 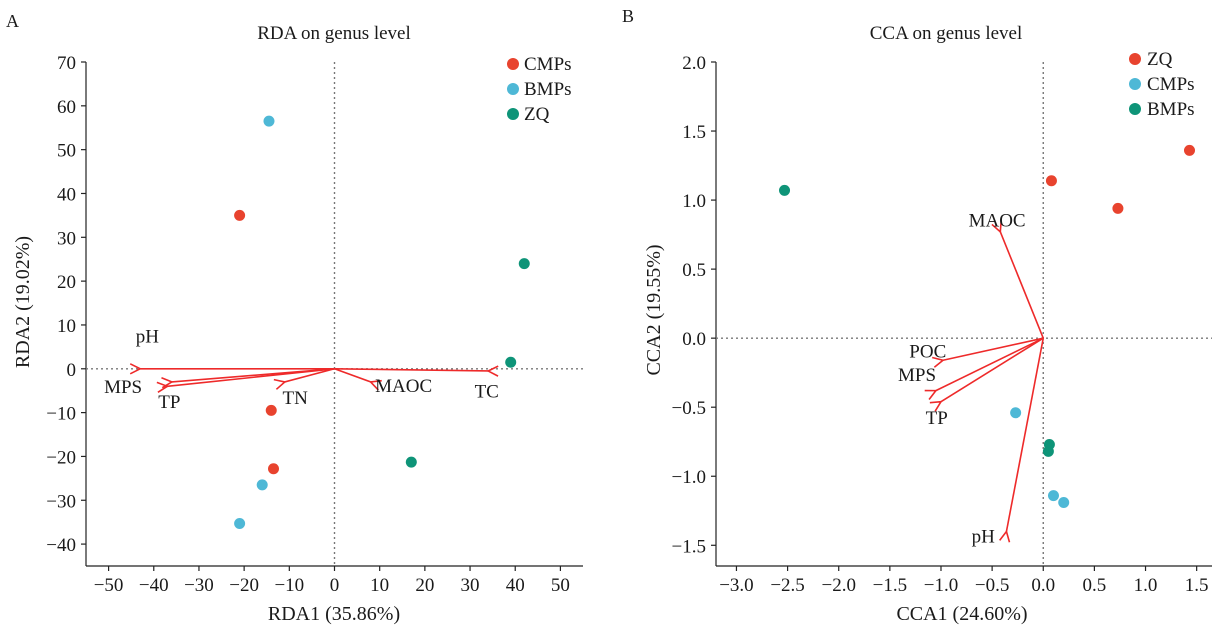 I want to click on legend-label-a-1: CMPs, so click(x=548, y=64).